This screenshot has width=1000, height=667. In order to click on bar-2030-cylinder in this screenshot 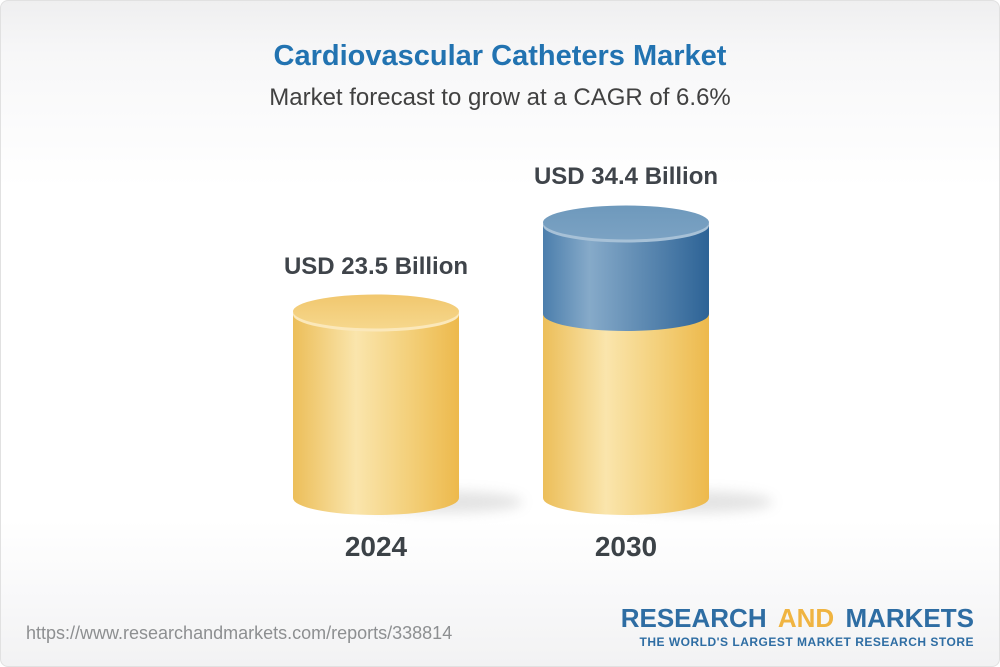, I will do `click(626, 360)`.